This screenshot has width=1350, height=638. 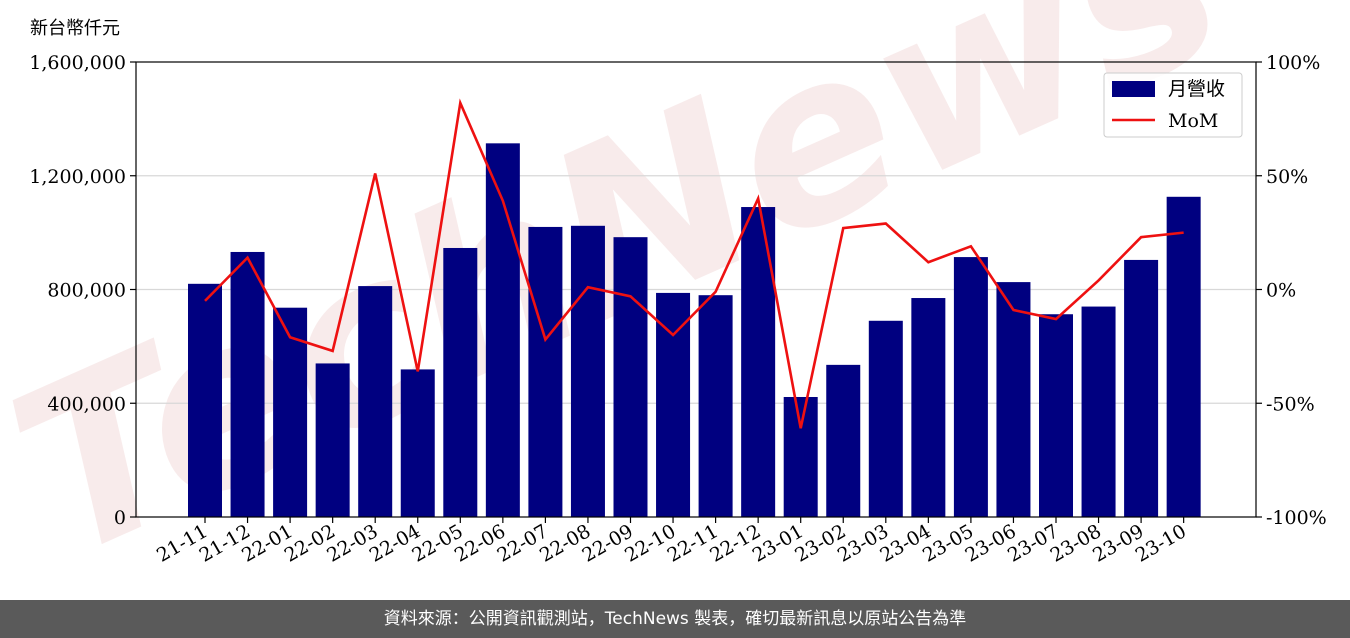 I want to click on right-tick-label: 0%, so click(x=1281, y=291).